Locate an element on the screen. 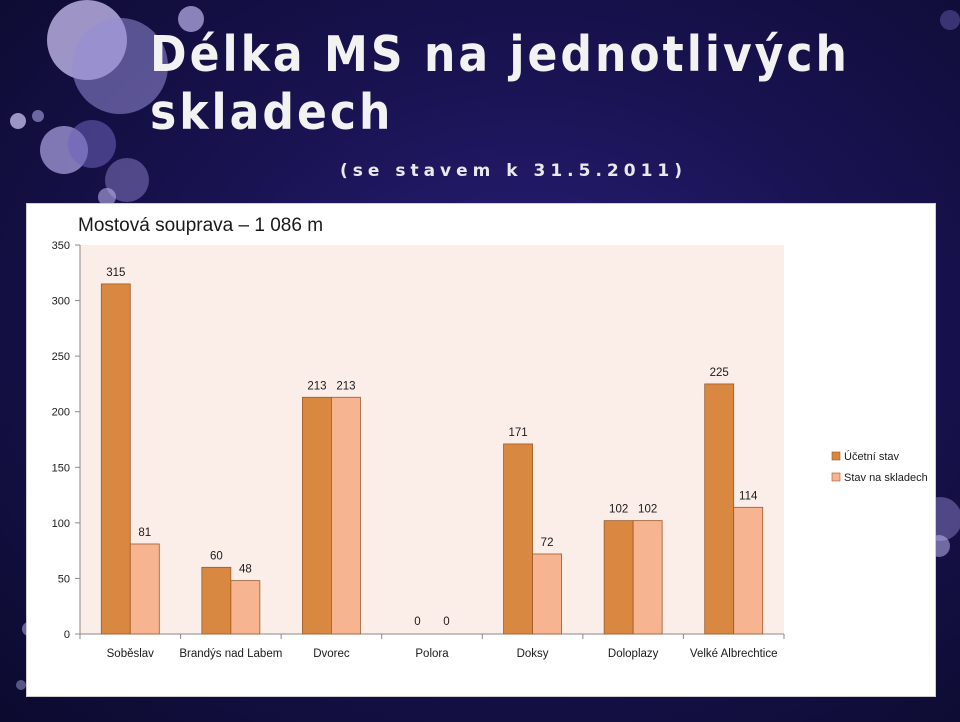 The image size is (960, 722). data-label: 114 is located at coordinates (748, 496).